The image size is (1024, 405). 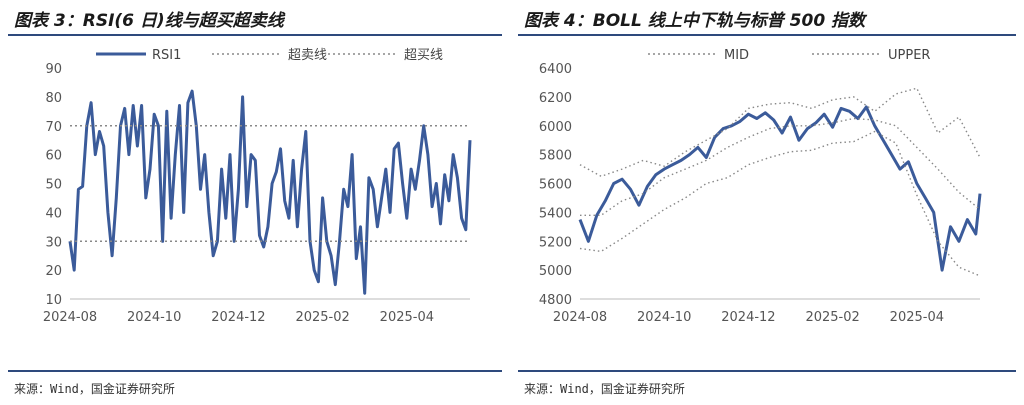 What do you see at coordinates (166, 55) in the screenshot?
I see `legend-label-0: RSI1` at bounding box center [166, 55].